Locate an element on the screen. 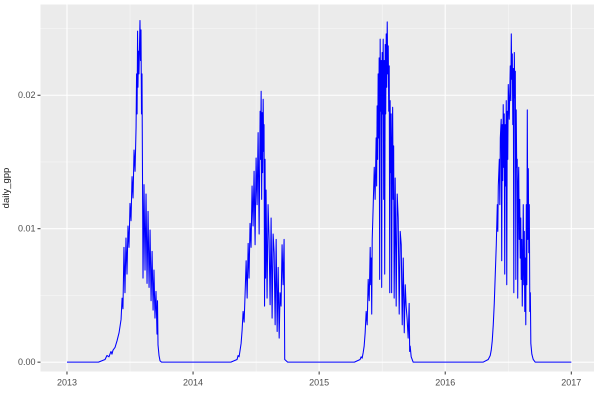  y-tick-label: 0.02 is located at coordinates (27, 95).